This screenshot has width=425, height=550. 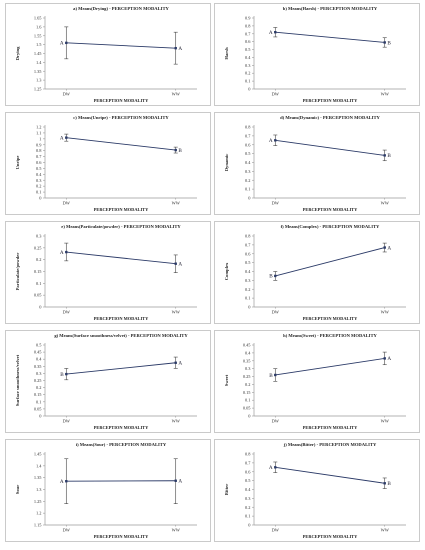 What do you see at coordinates (38, 71) in the screenshot?
I see `y-tick-label: 1.35` at bounding box center [38, 71].